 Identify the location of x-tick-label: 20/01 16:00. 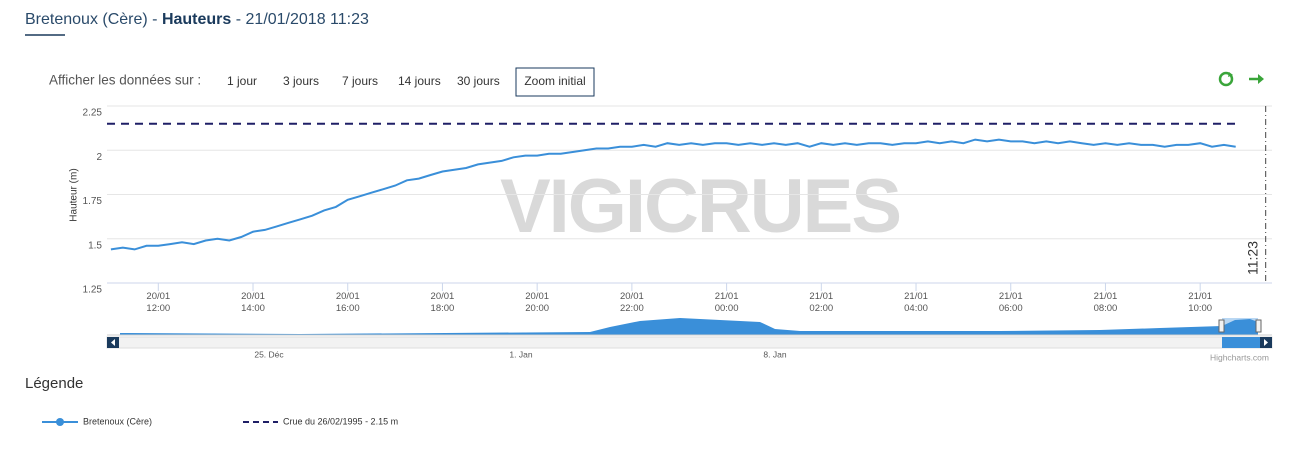
(347, 302).